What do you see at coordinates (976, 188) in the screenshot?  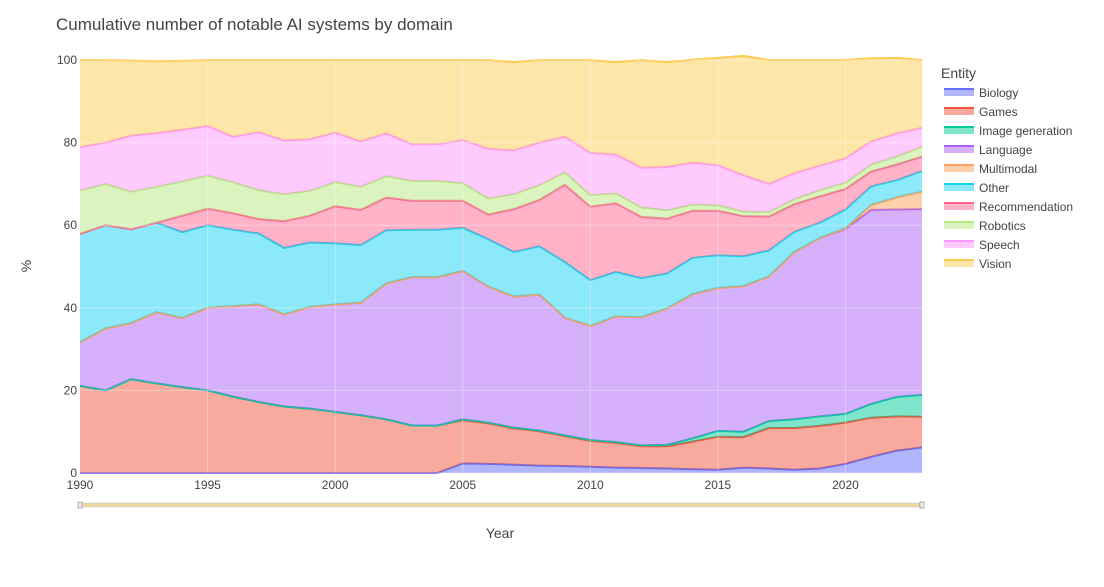 I see `legend-item-other: Other` at bounding box center [976, 188].